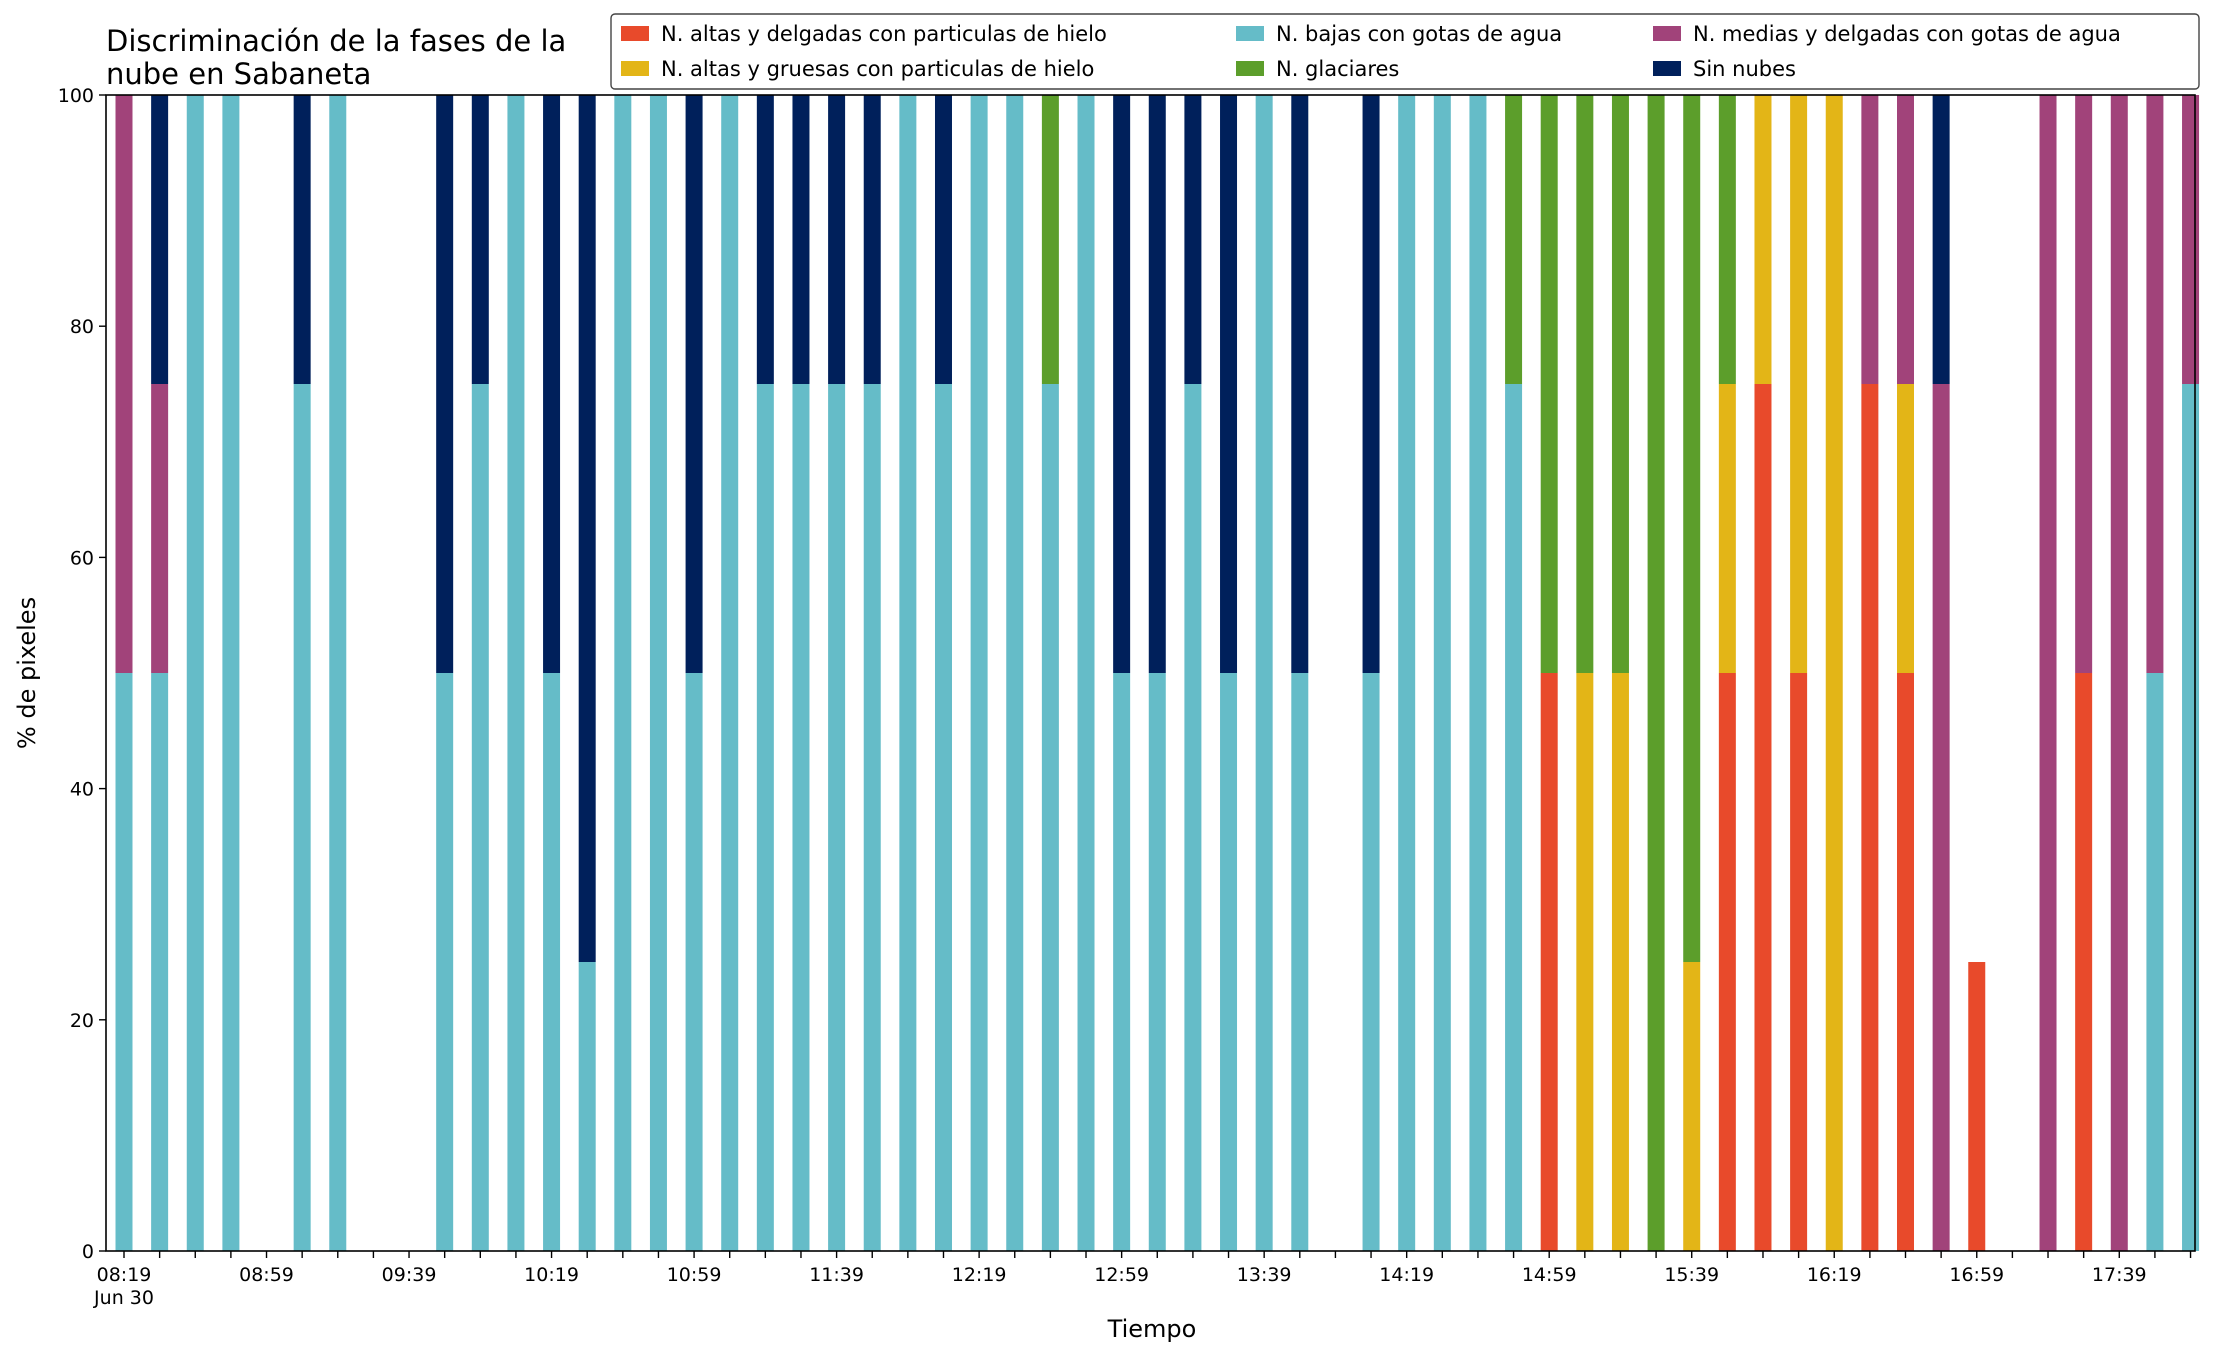  I want to click on x-tick-label: 16:59, so click(1976, 1275).